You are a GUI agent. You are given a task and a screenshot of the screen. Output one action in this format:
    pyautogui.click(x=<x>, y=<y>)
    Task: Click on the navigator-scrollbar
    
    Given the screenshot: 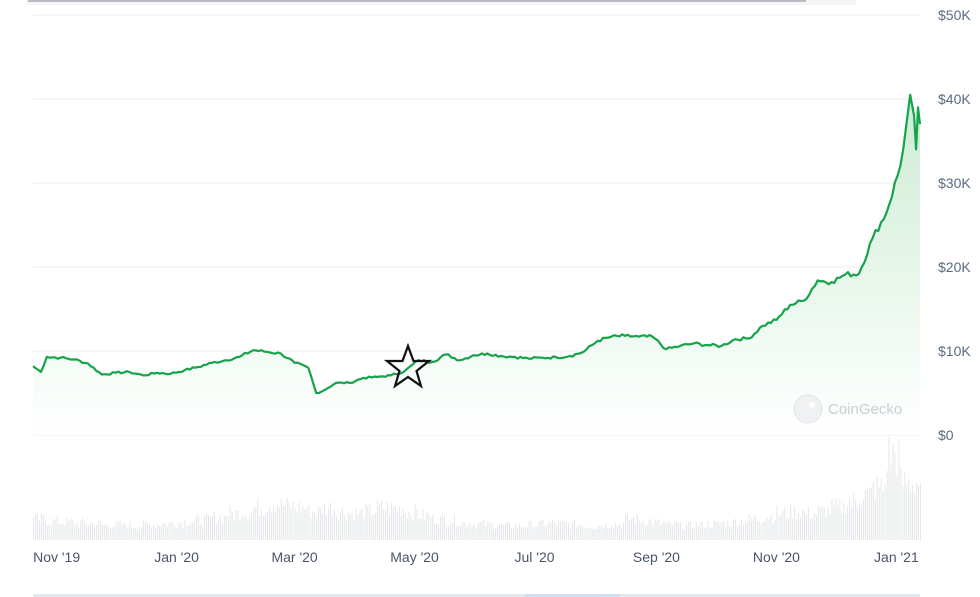 What is the action you would take?
    pyautogui.click(x=417, y=1)
    